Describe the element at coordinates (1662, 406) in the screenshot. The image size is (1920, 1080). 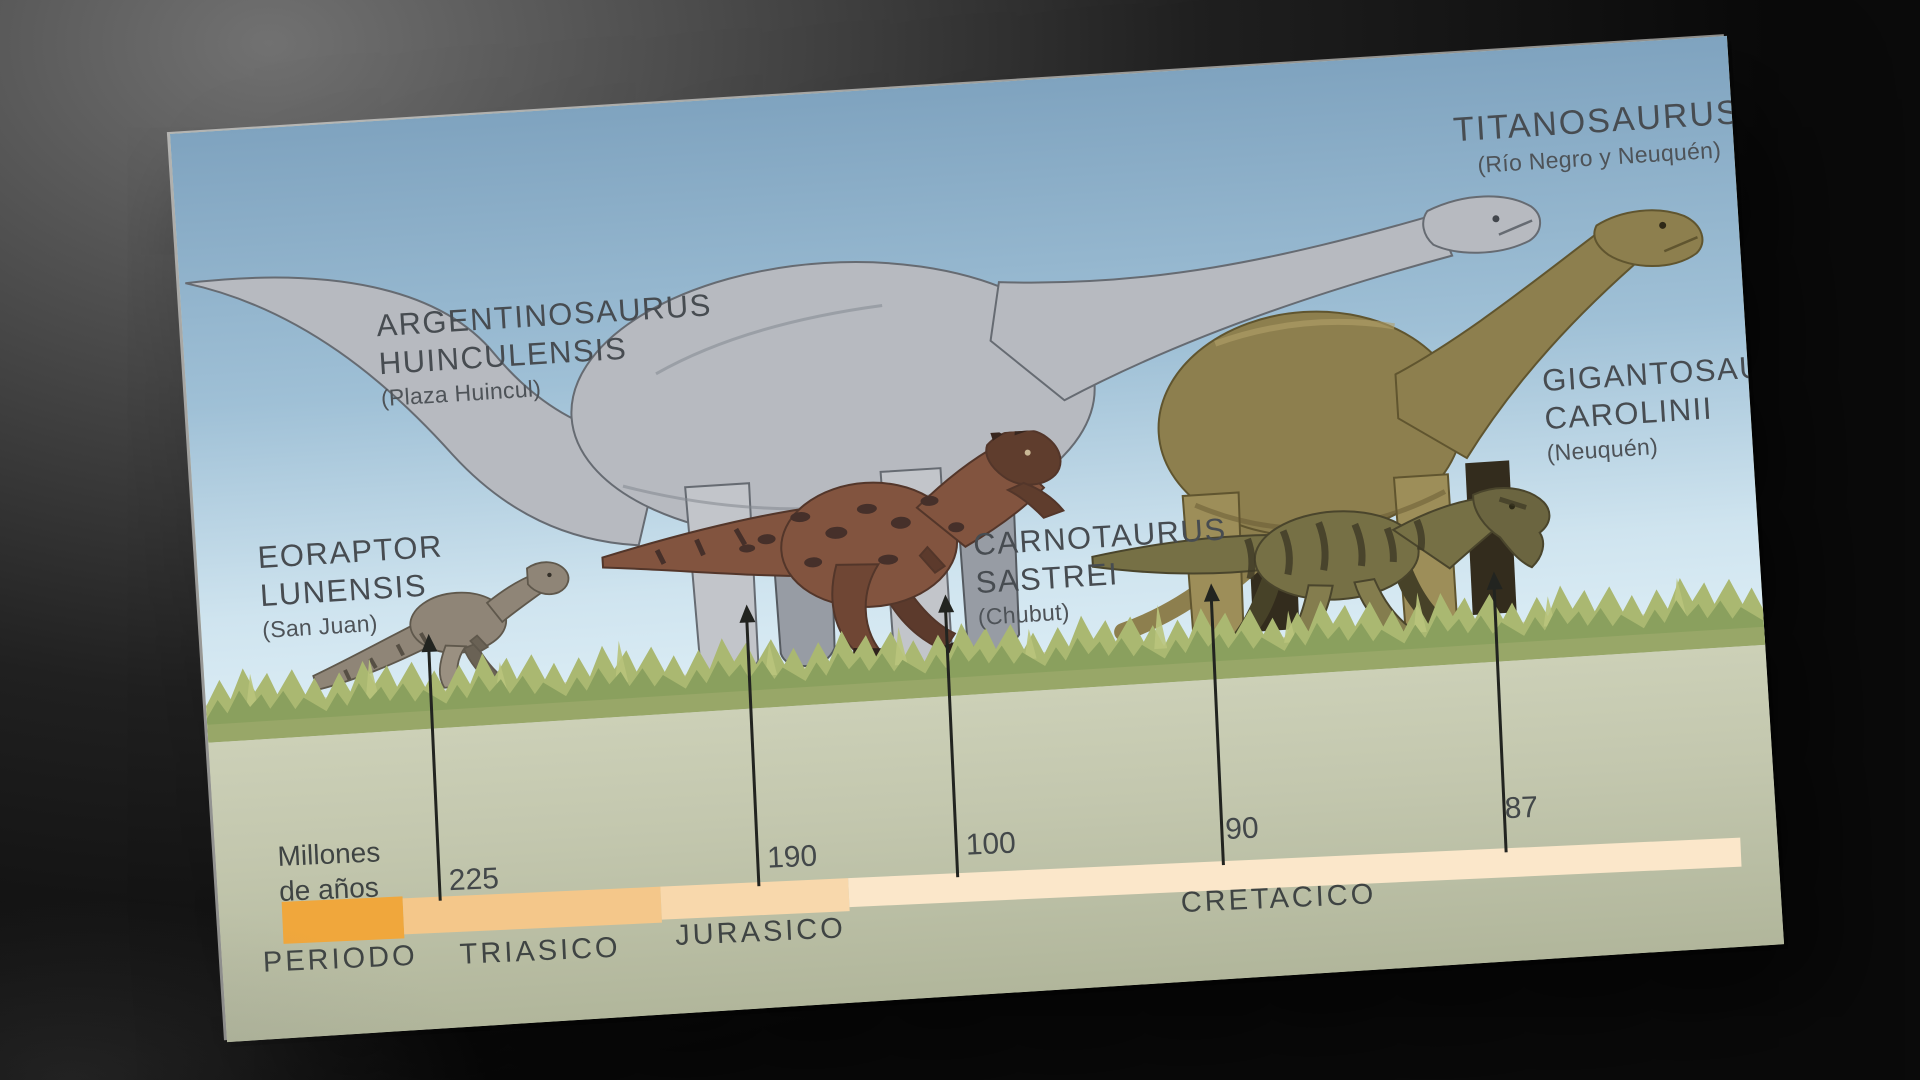
I see `species-label-gigantosaurus: GIGANTOSAURUS CAROLINII (Neuquén)` at that location.